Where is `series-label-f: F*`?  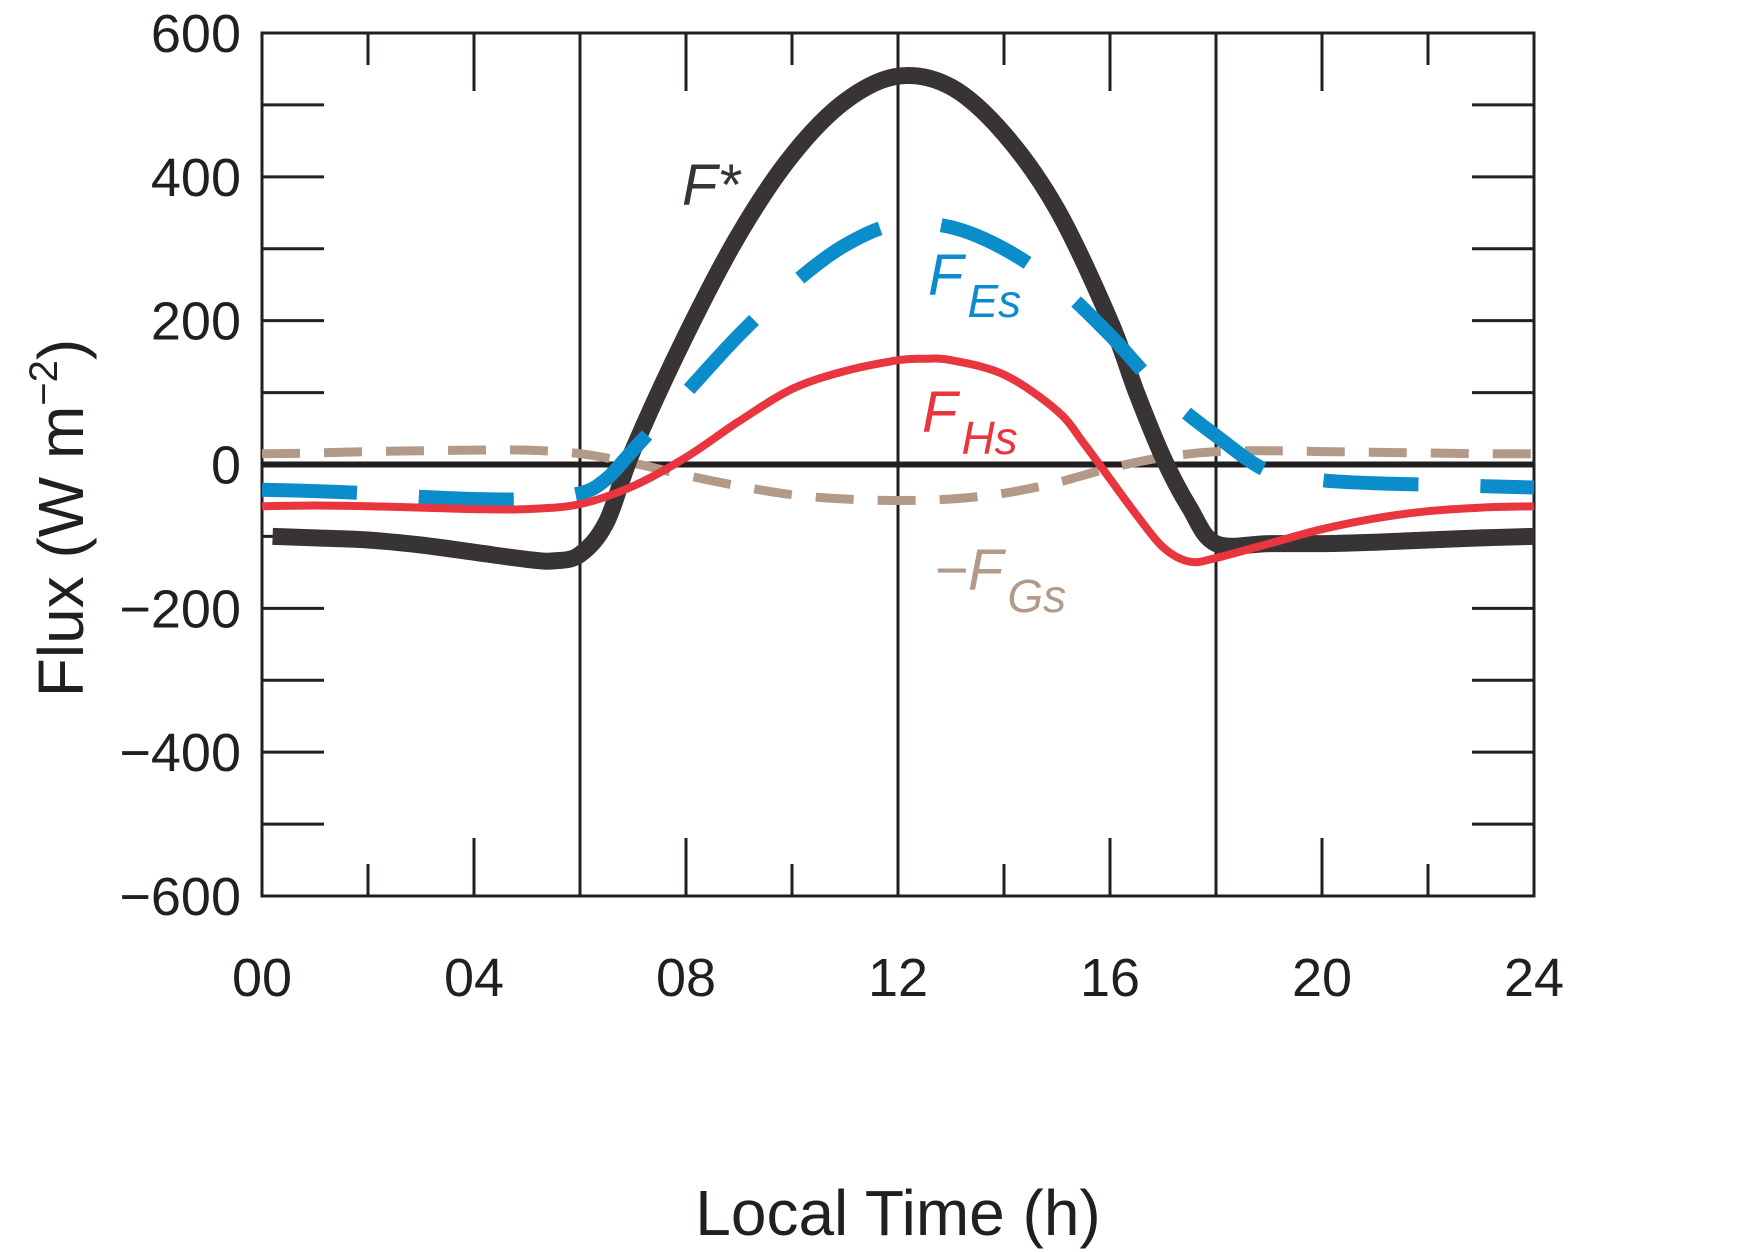
series-label-f: F* is located at coordinates (712, 185).